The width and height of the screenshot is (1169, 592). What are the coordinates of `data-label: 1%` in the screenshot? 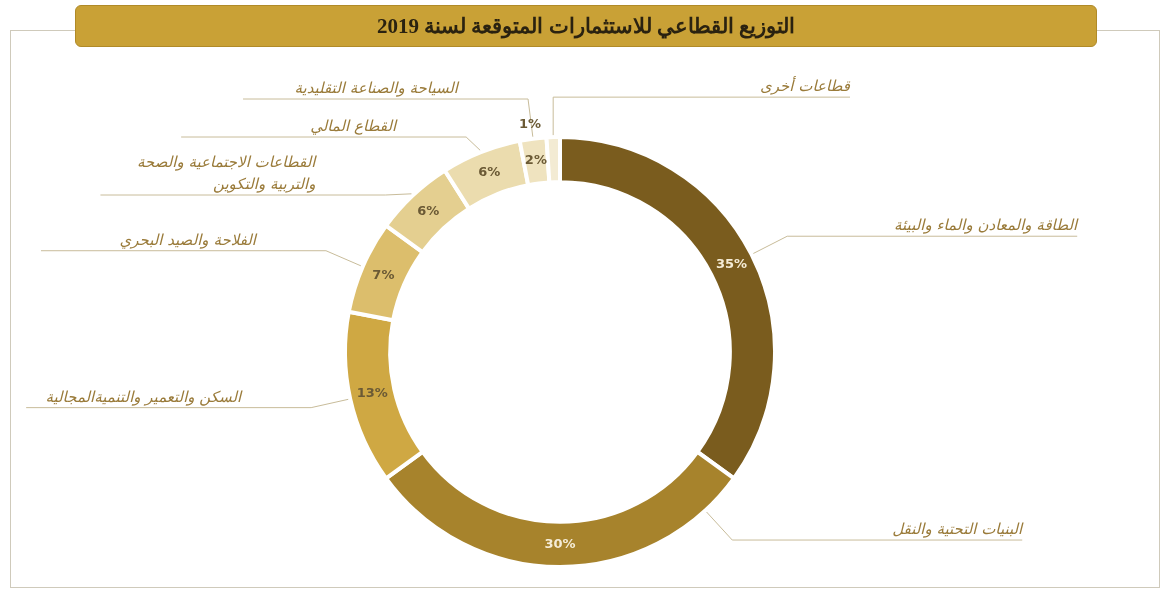 It's located at (530, 124).